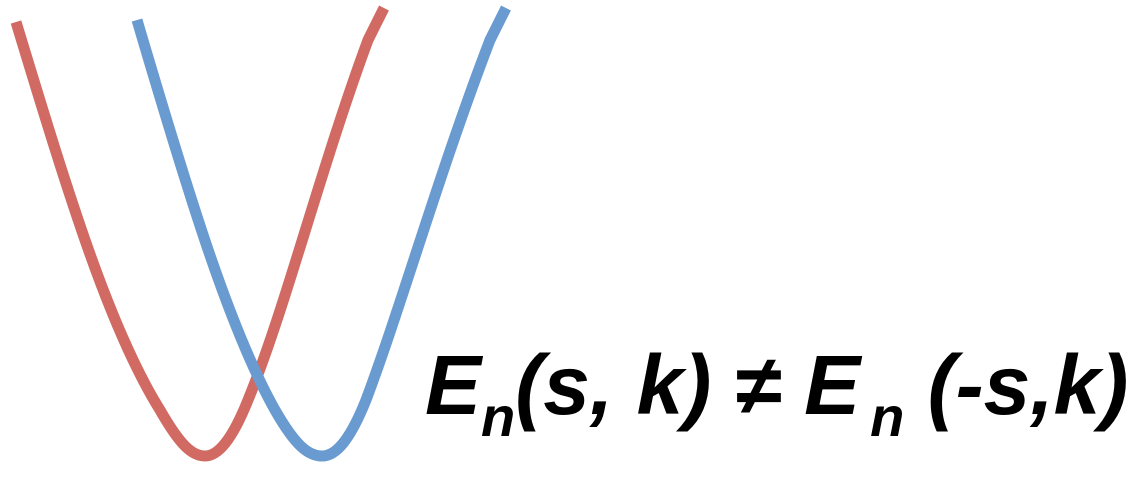 Image resolution: width=1144 pixels, height=484 pixels. I want to click on rhs-symbol: E, so click(833, 385).